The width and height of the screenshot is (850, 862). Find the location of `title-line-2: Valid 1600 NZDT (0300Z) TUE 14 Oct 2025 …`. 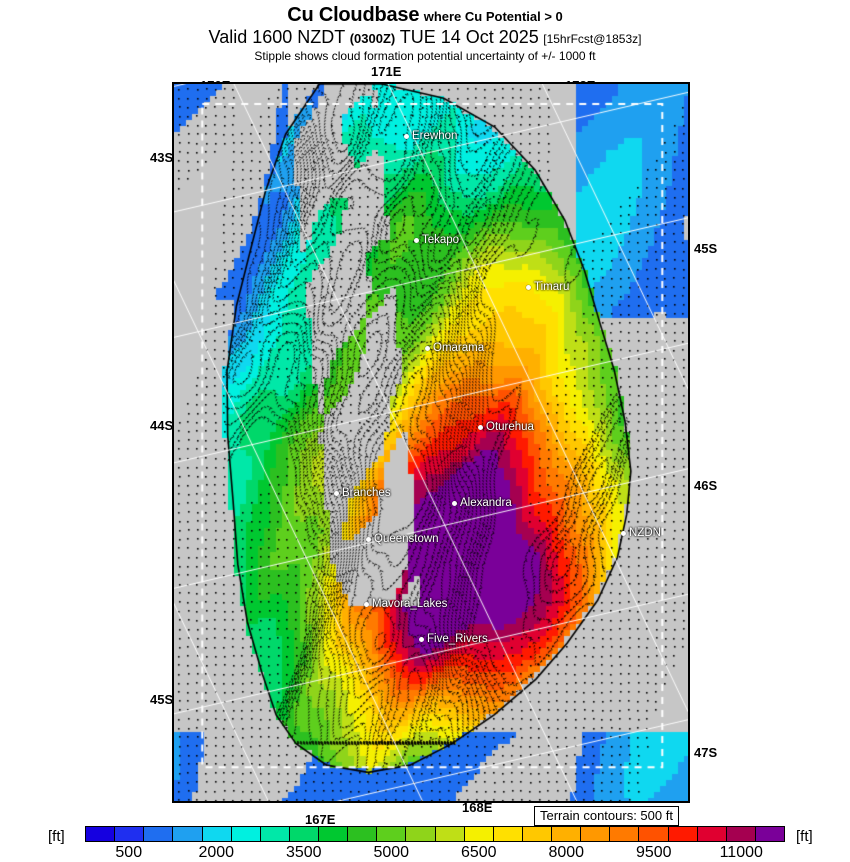

title-line-2: Valid 1600 NZDT (0300Z) TUE 14 Oct 2025 … is located at coordinates (425, 37).